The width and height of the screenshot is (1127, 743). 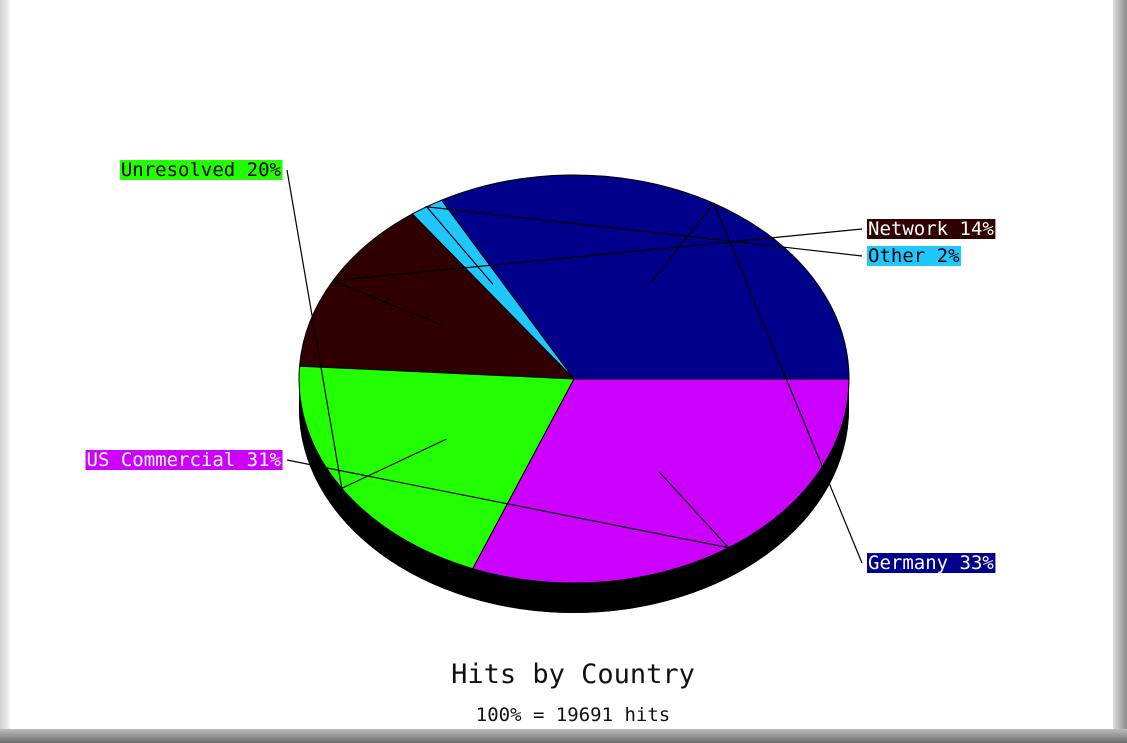 I want to click on slice-label-text-4: US Commercial 31%, so click(x=184, y=460).